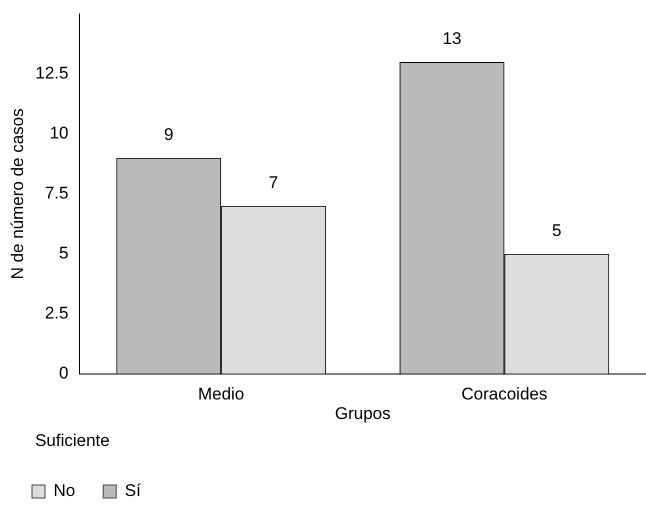 Image resolution: width=646 pixels, height=510 pixels. Describe the element at coordinates (51, 73) in the screenshot. I see `y-tick-label: 12.5` at that location.